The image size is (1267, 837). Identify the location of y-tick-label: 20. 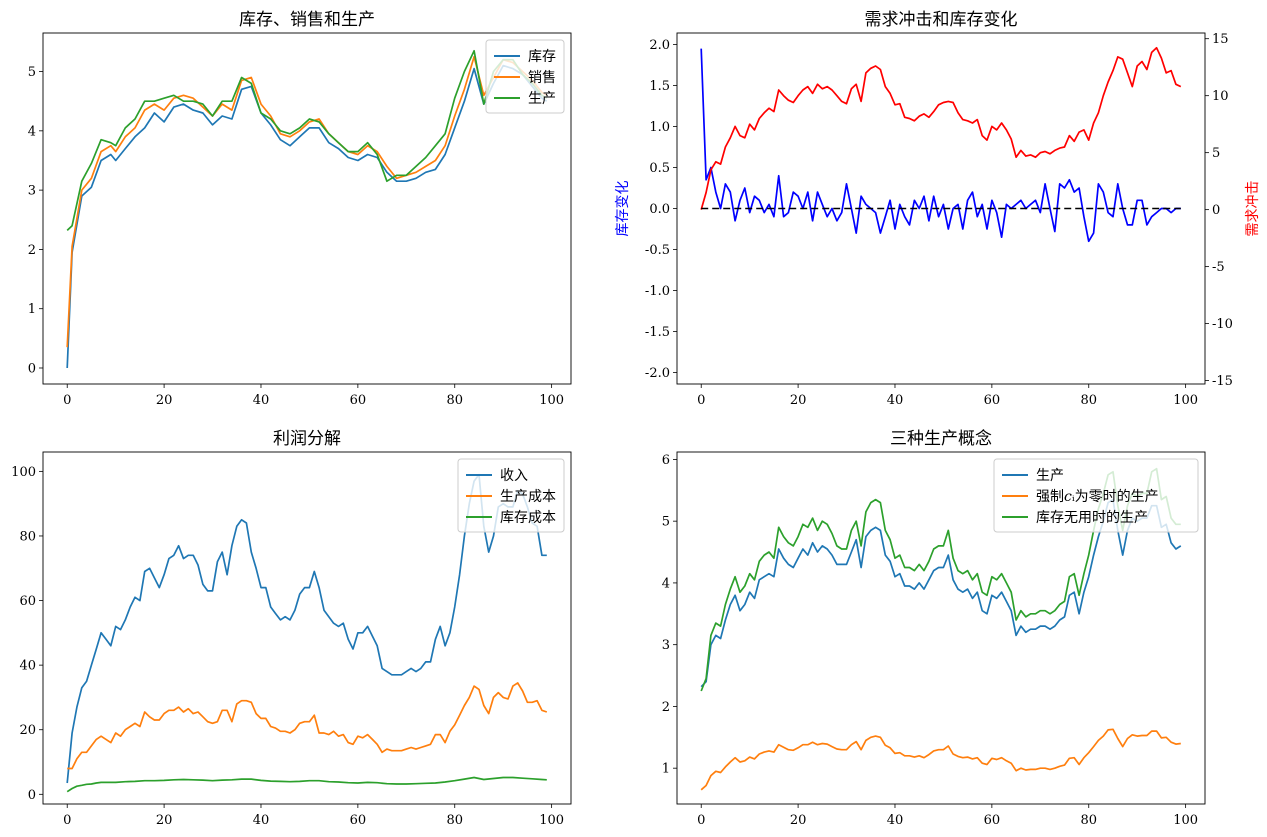
(27, 730).